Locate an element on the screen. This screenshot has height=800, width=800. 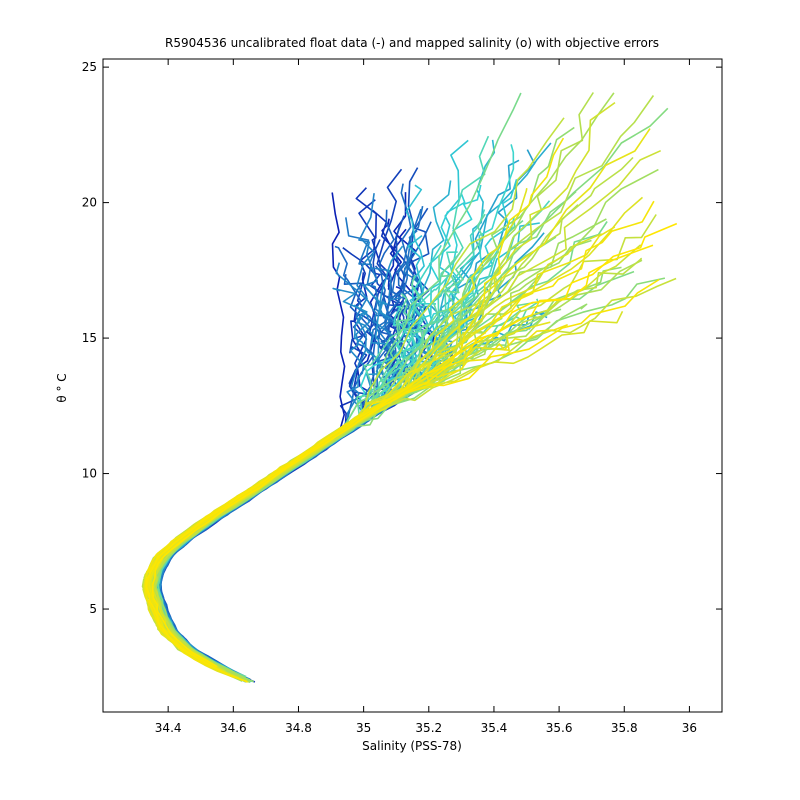
x-tick-label: 35.8 is located at coordinates (624, 728).